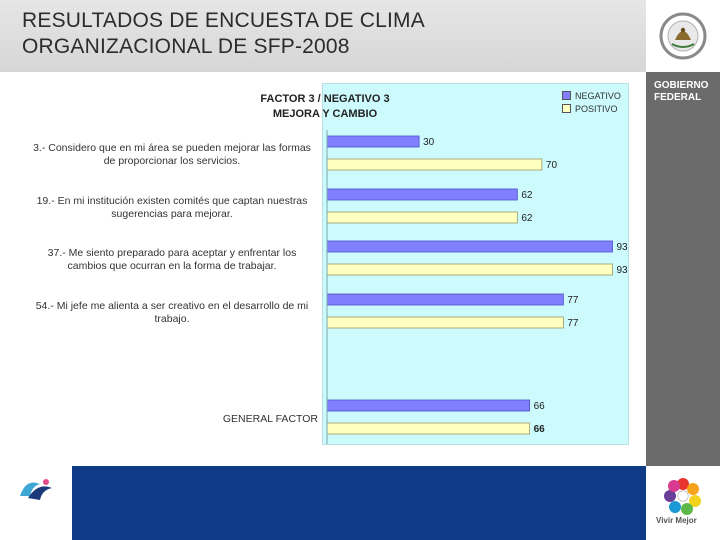  I want to click on legend-swatch-negativo, so click(566, 95).